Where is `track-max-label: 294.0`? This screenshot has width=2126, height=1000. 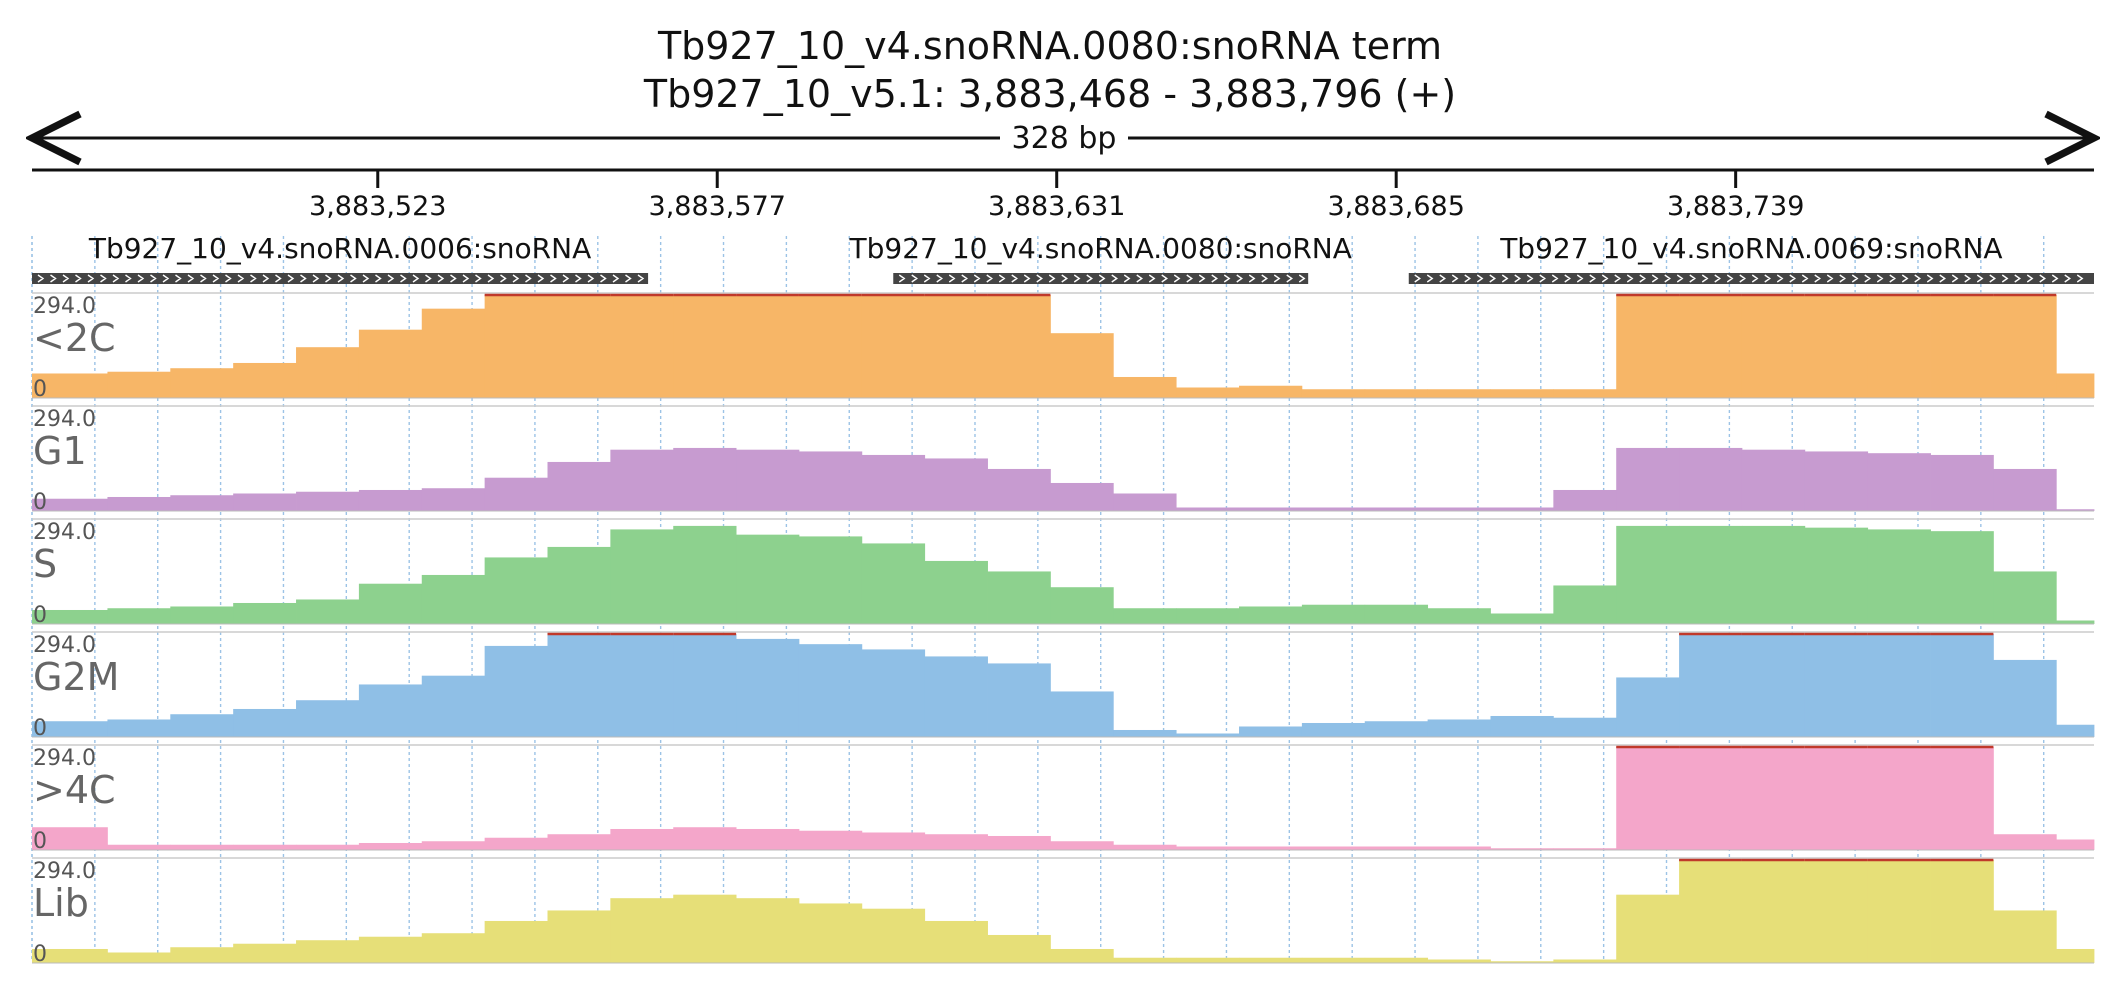
track-max-label: 294.0 is located at coordinates (64, 306).